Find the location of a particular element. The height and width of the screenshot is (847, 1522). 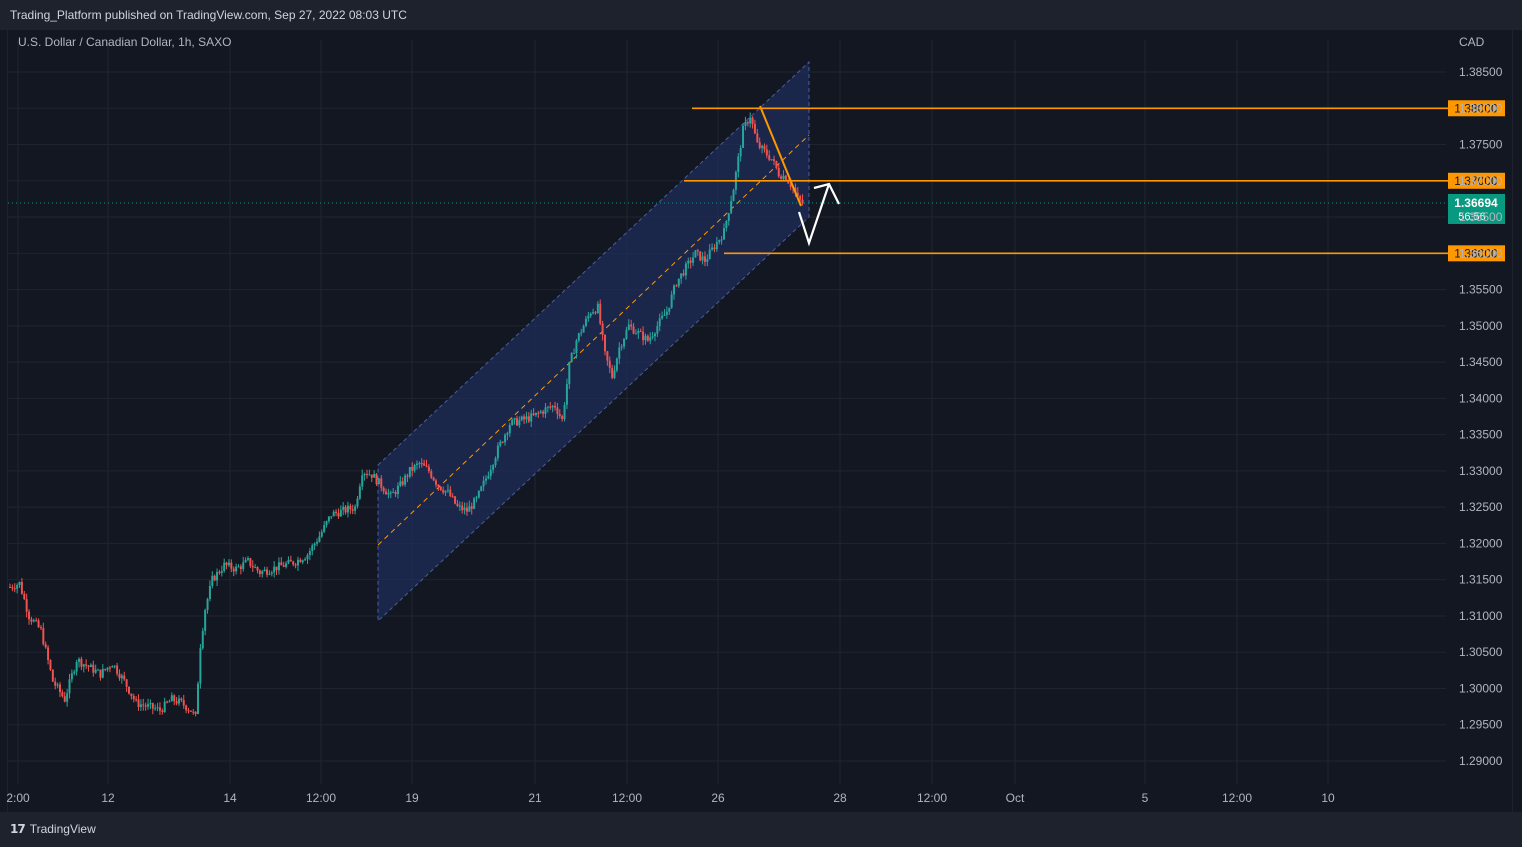

x-tick-label: 14 is located at coordinates (230, 798).